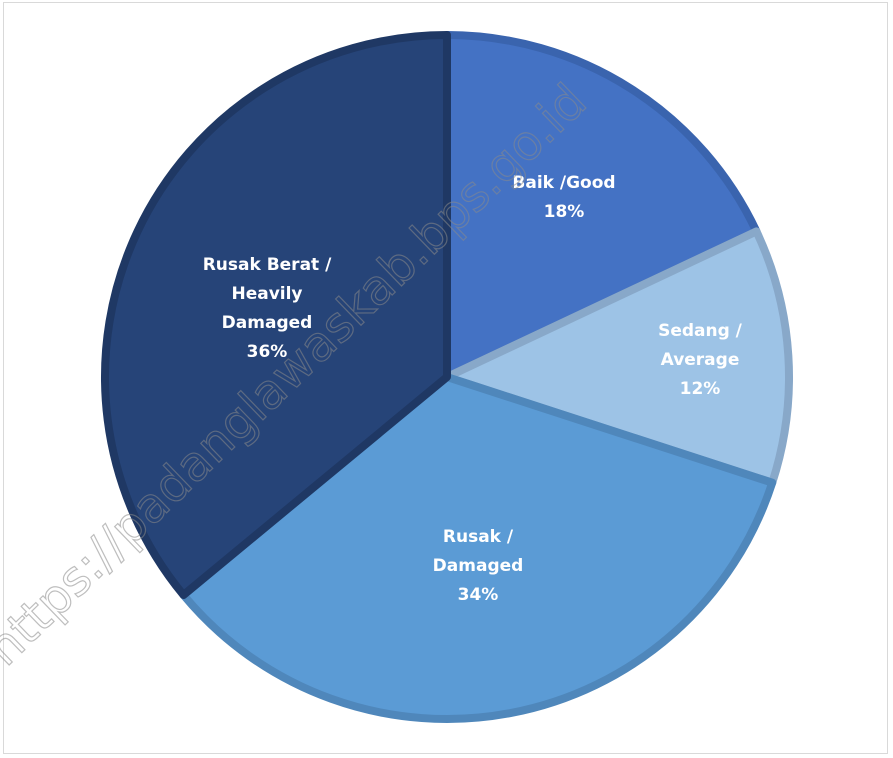 This screenshot has height=758, width=893. I want to click on slice-percent: 18%, so click(564, 212).